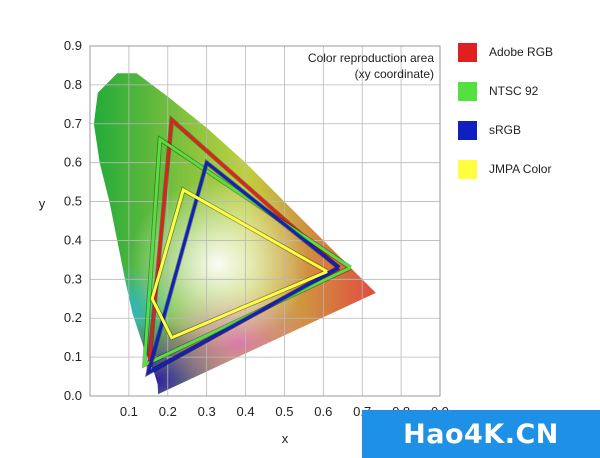 The width and height of the screenshot is (600, 458). I want to click on y-axis-label: y, so click(42, 203).